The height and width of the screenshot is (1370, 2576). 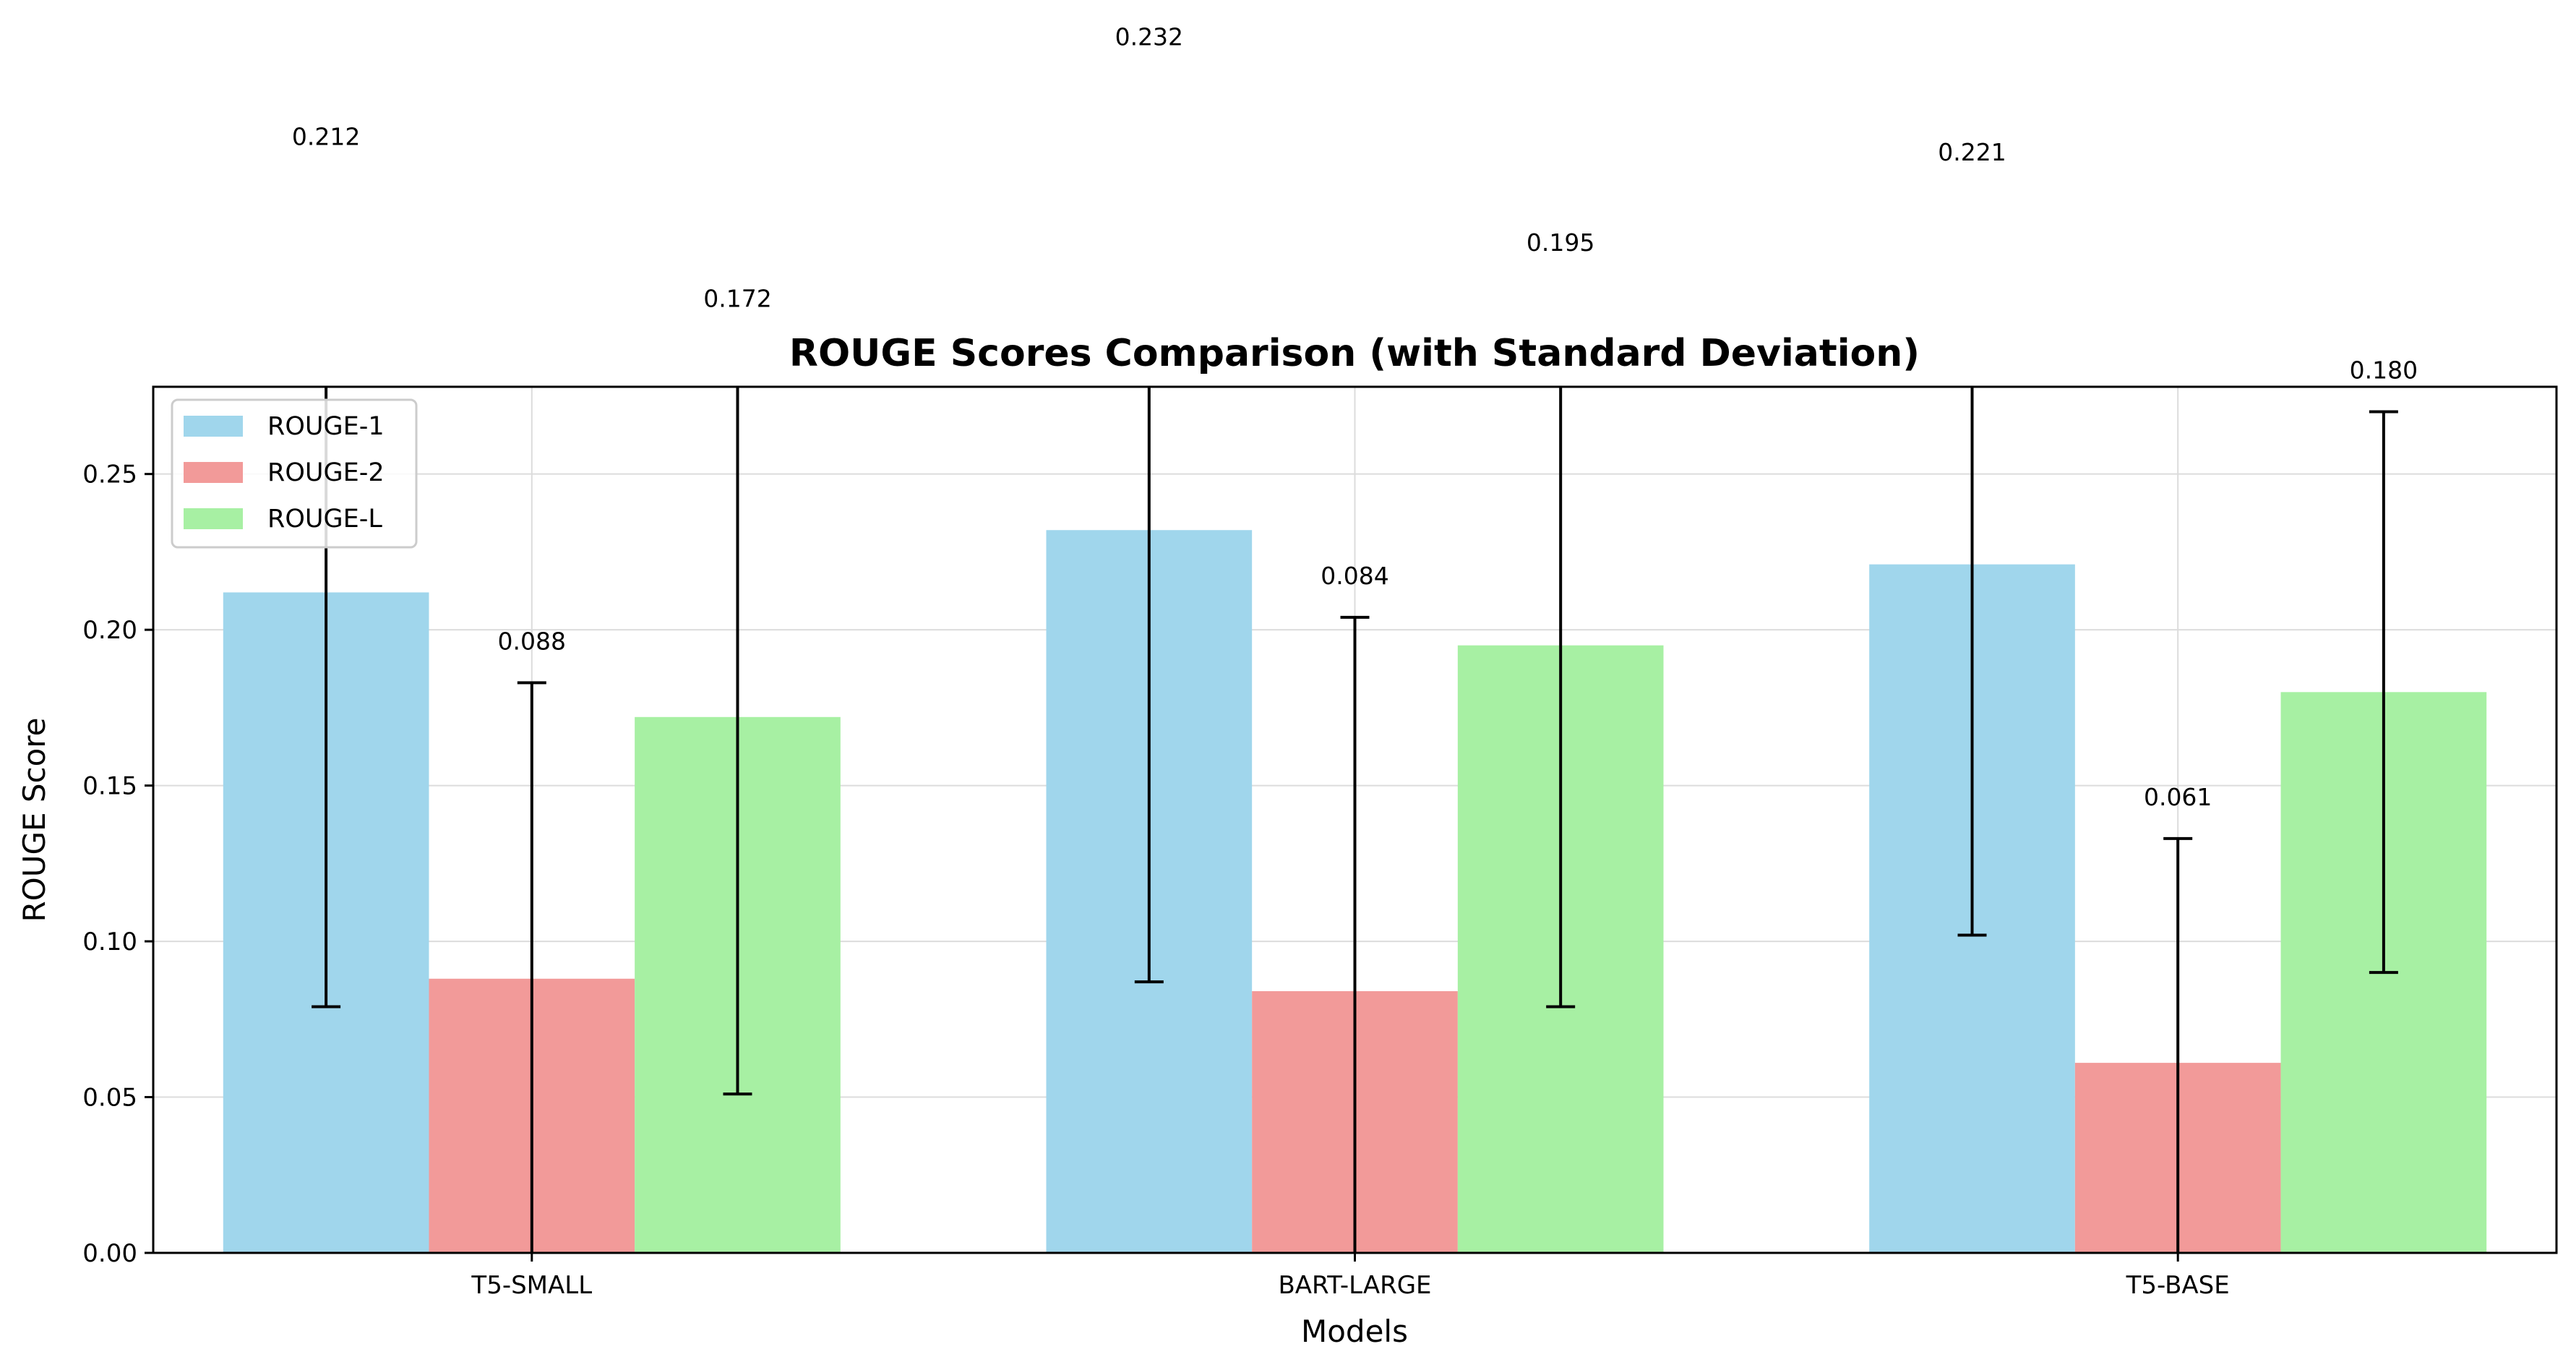 What do you see at coordinates (326, 472) in the screenshot?
I see `legend-label: ROUGE-2` at bounding box center [326, 472].